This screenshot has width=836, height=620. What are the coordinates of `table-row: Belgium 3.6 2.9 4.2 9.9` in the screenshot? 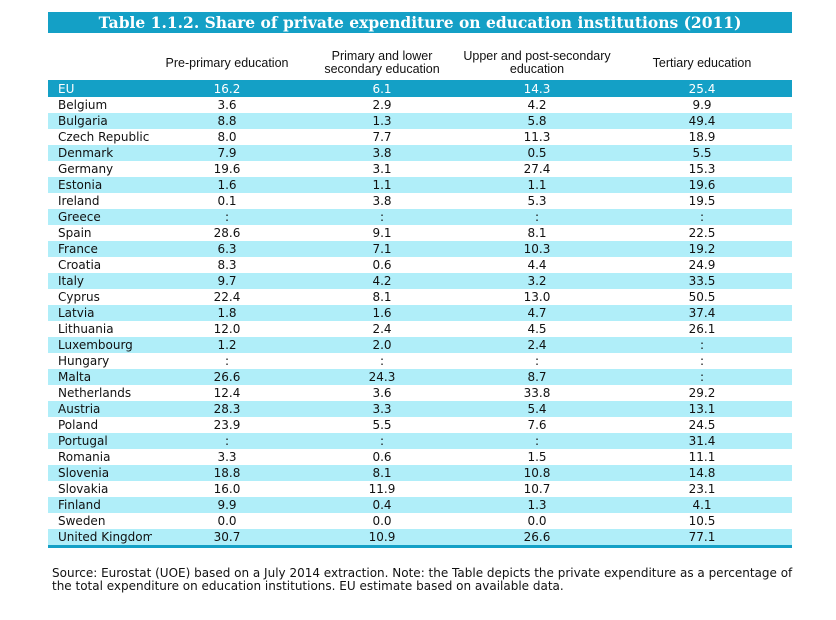 It's located at (420, 105).